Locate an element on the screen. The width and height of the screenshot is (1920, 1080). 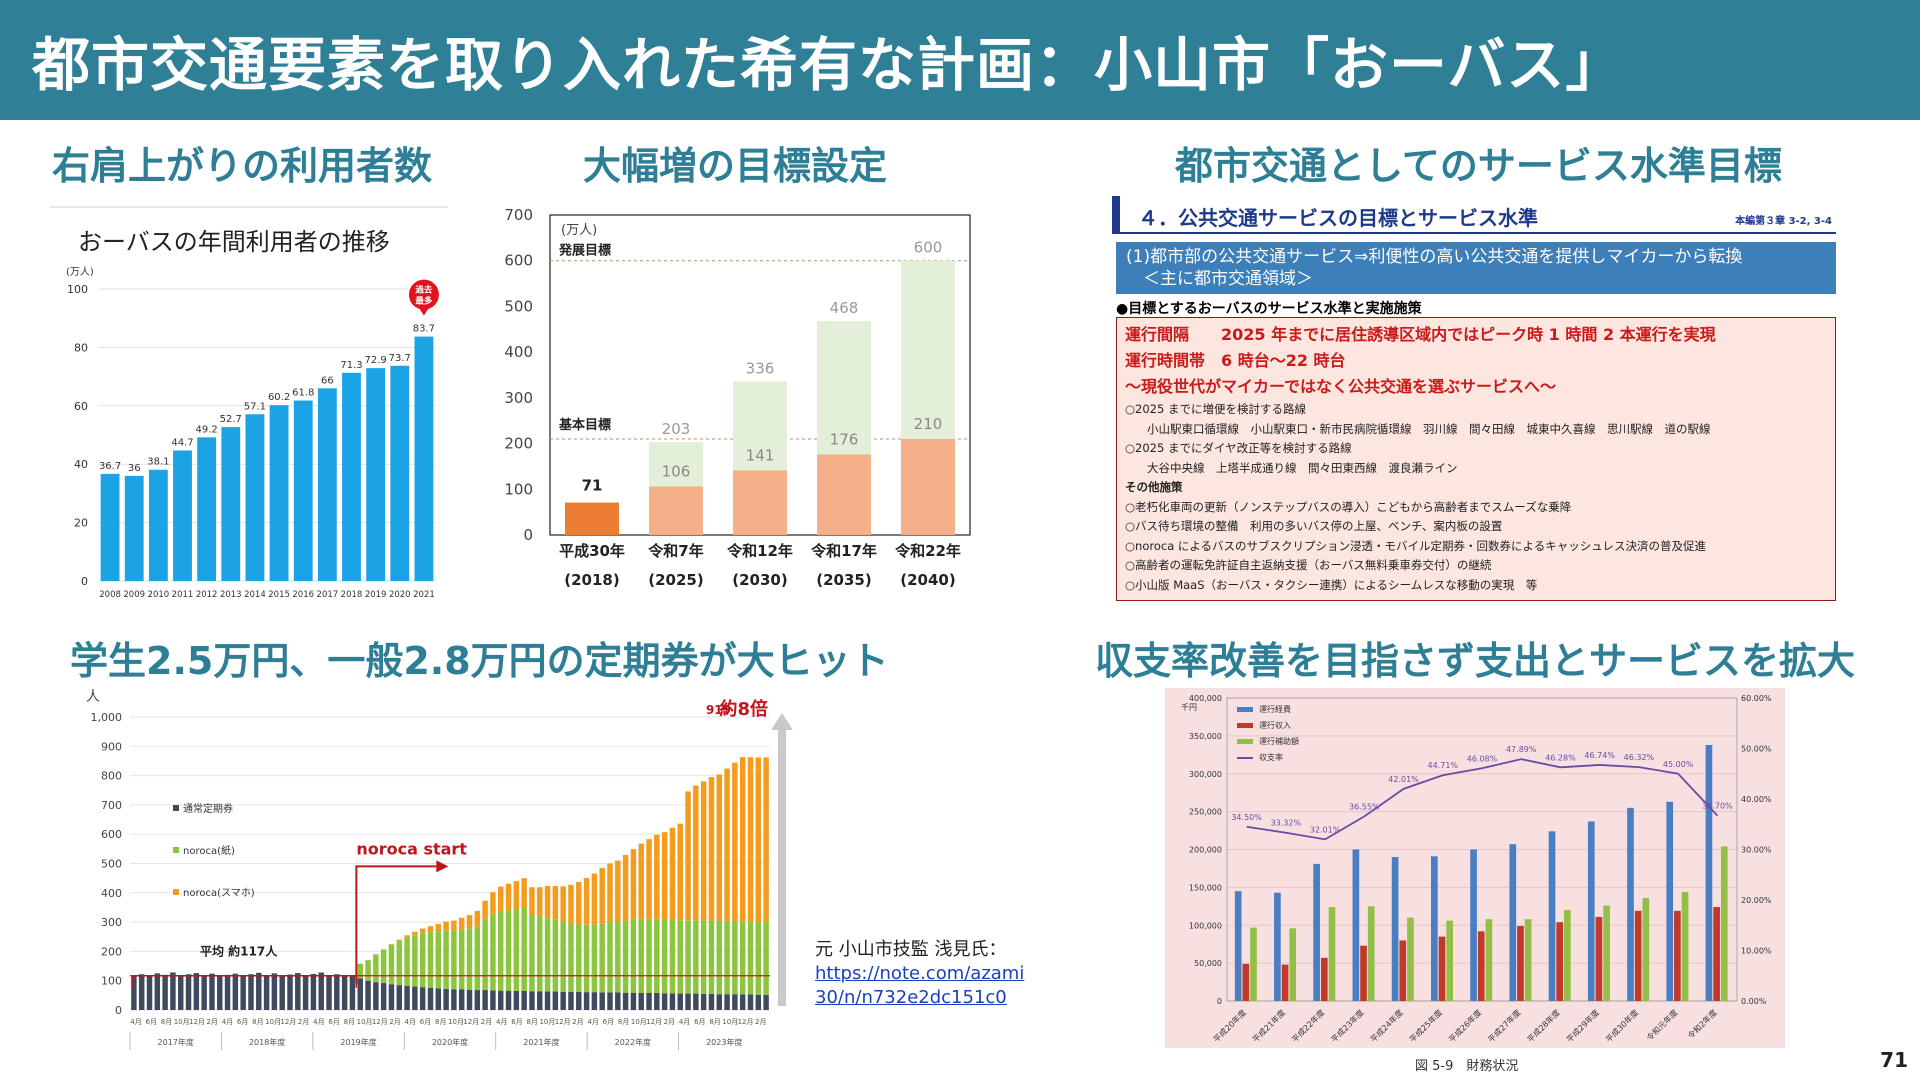
x-tick-month: 6月 is located at coordinates (242, 1022).